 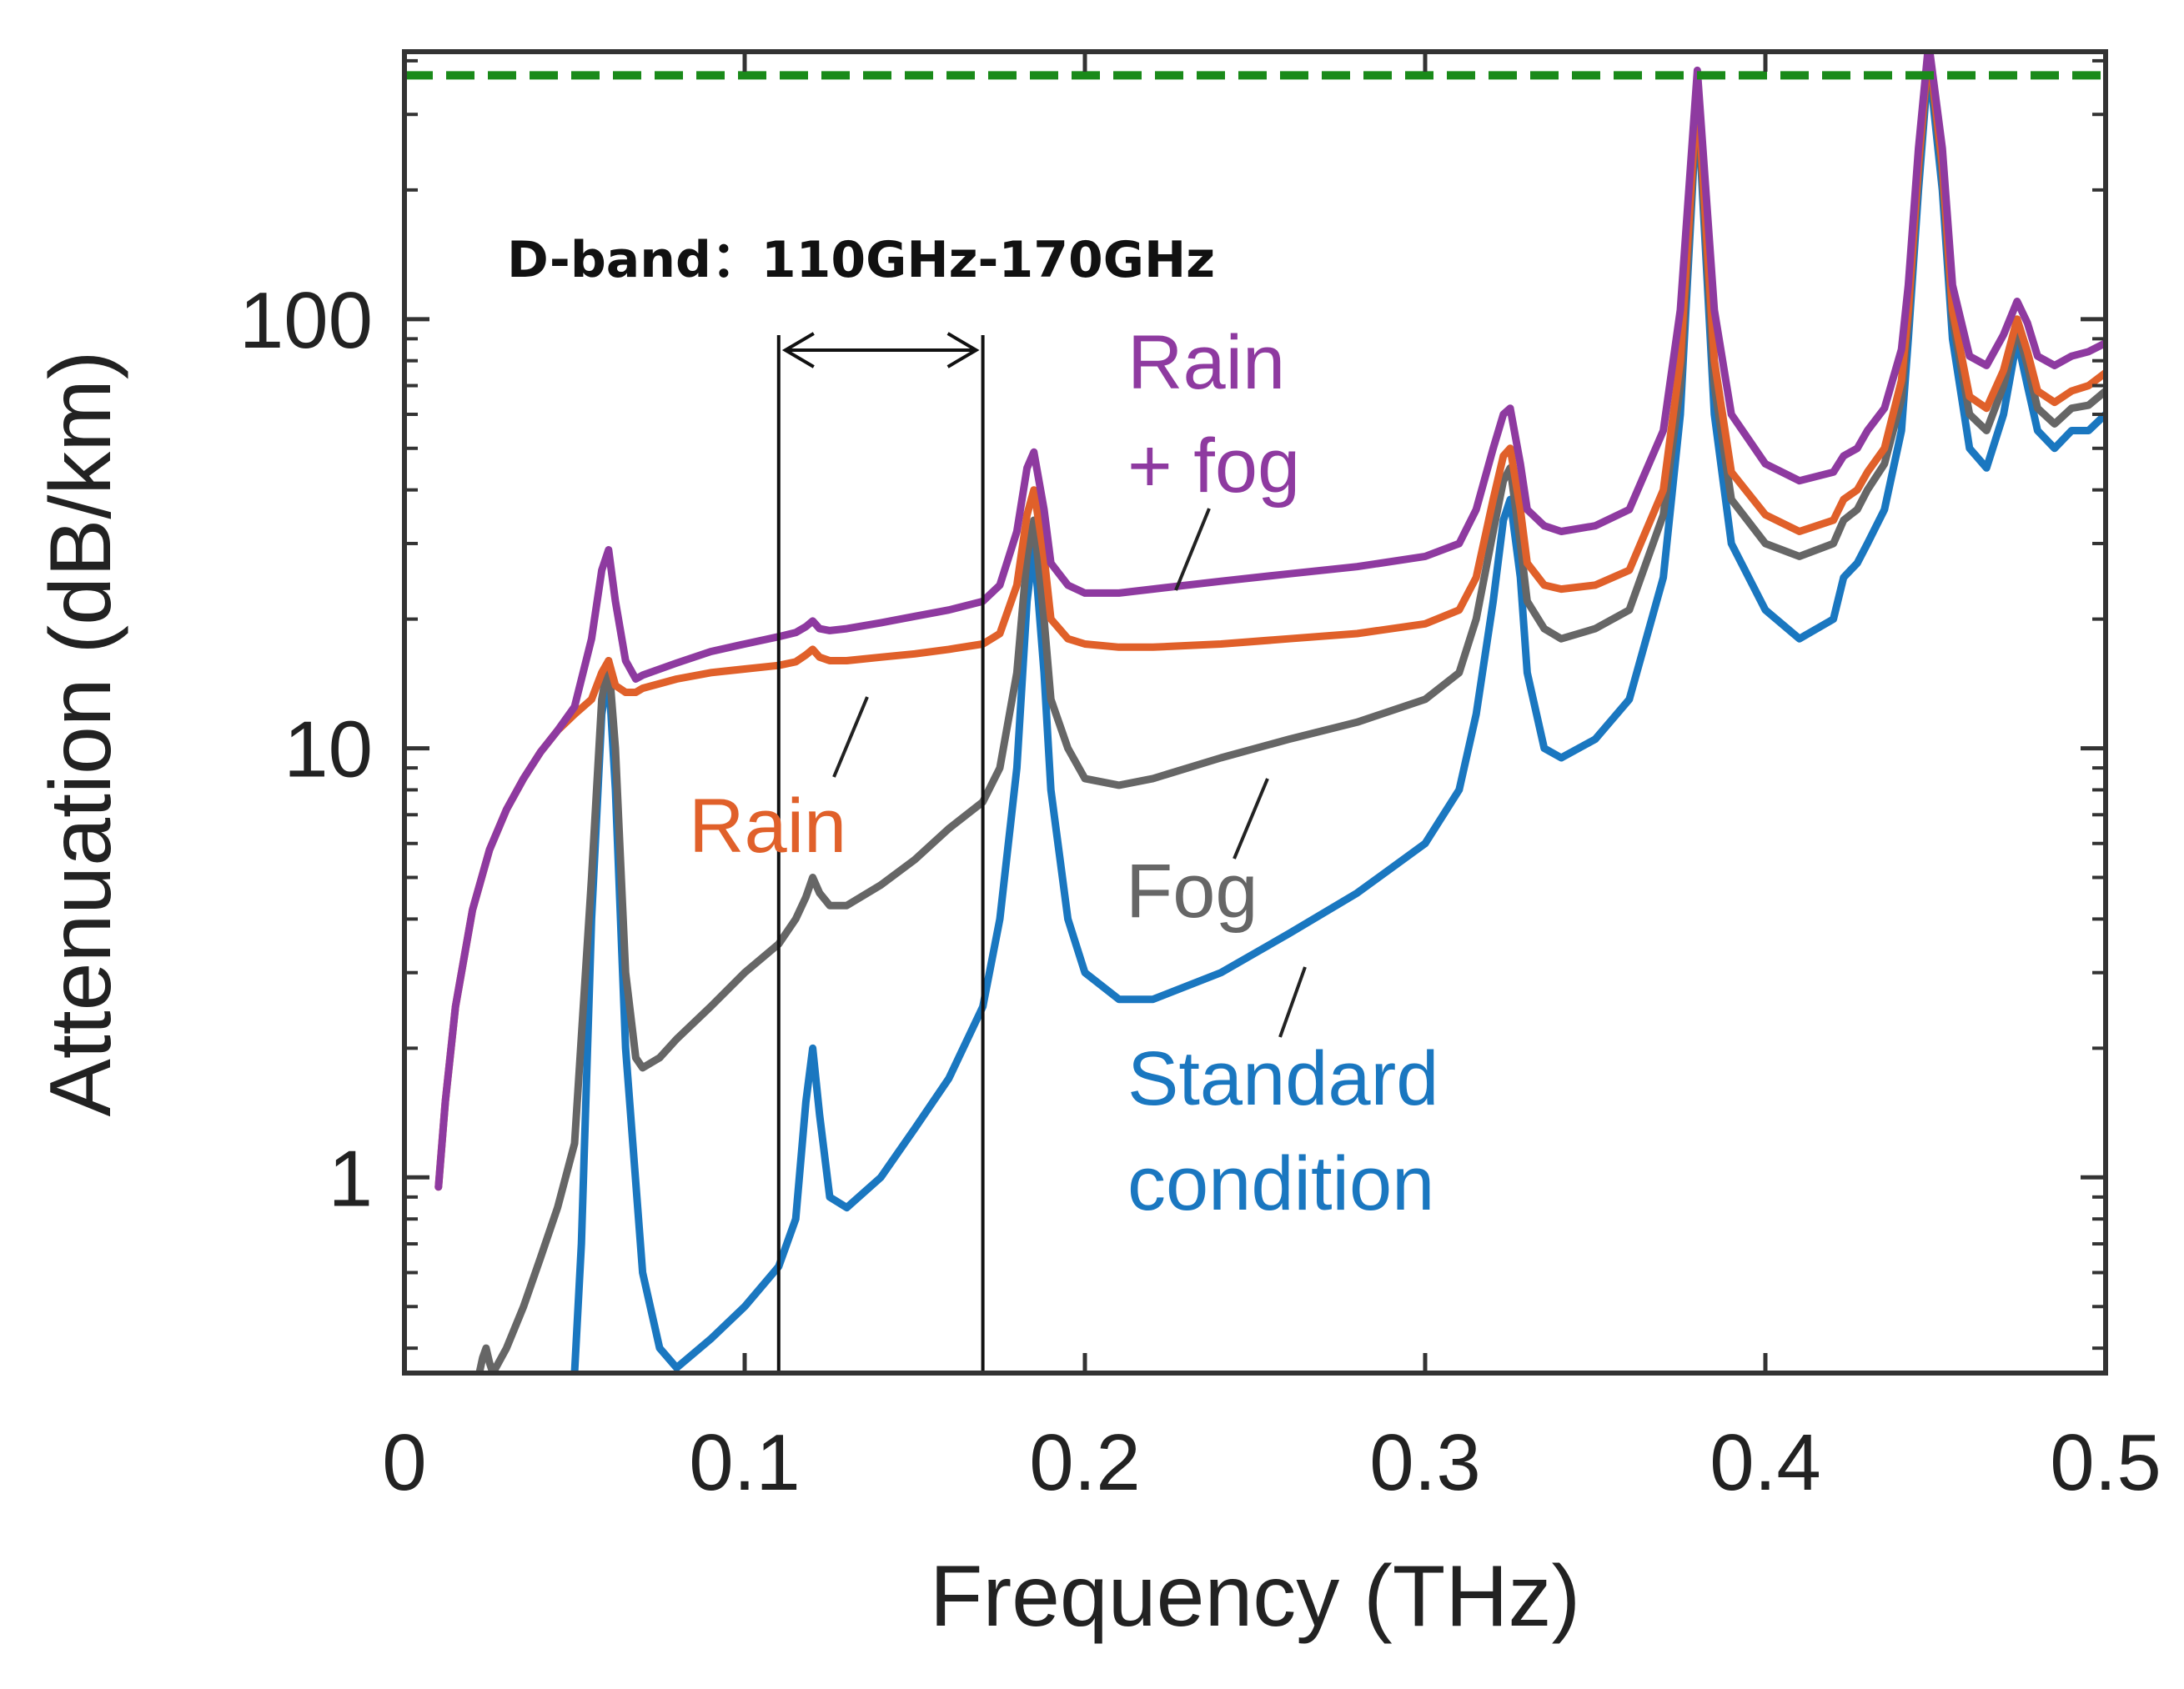 What do you see at coordinates (861, 260) in the screenshot?
I see `band-label: D-band：110GHz-170GHz` at bounding box center [861, 260].